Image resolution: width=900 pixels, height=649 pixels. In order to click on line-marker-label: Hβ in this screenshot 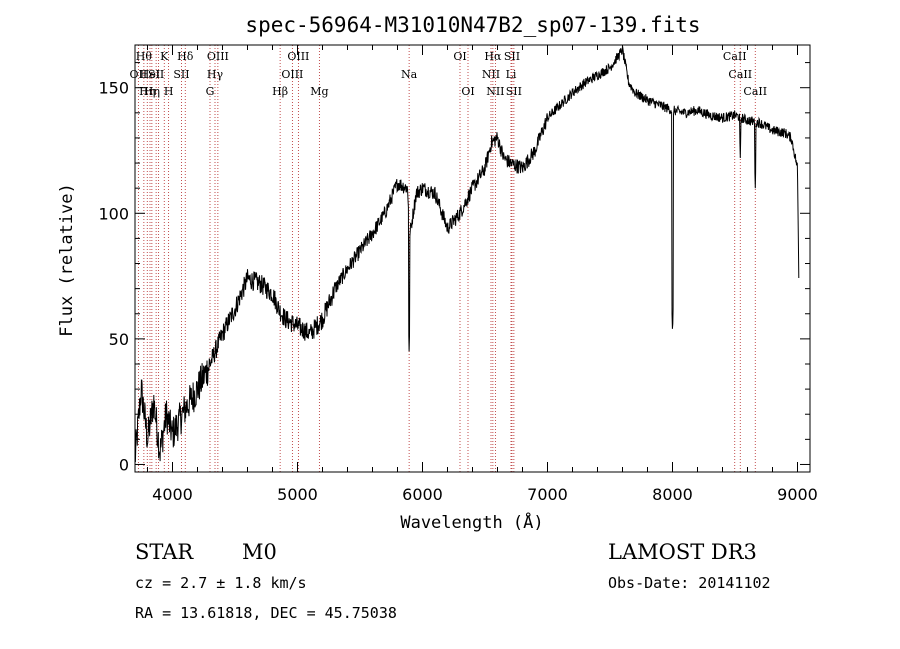, I will do `click(280, 91)`.